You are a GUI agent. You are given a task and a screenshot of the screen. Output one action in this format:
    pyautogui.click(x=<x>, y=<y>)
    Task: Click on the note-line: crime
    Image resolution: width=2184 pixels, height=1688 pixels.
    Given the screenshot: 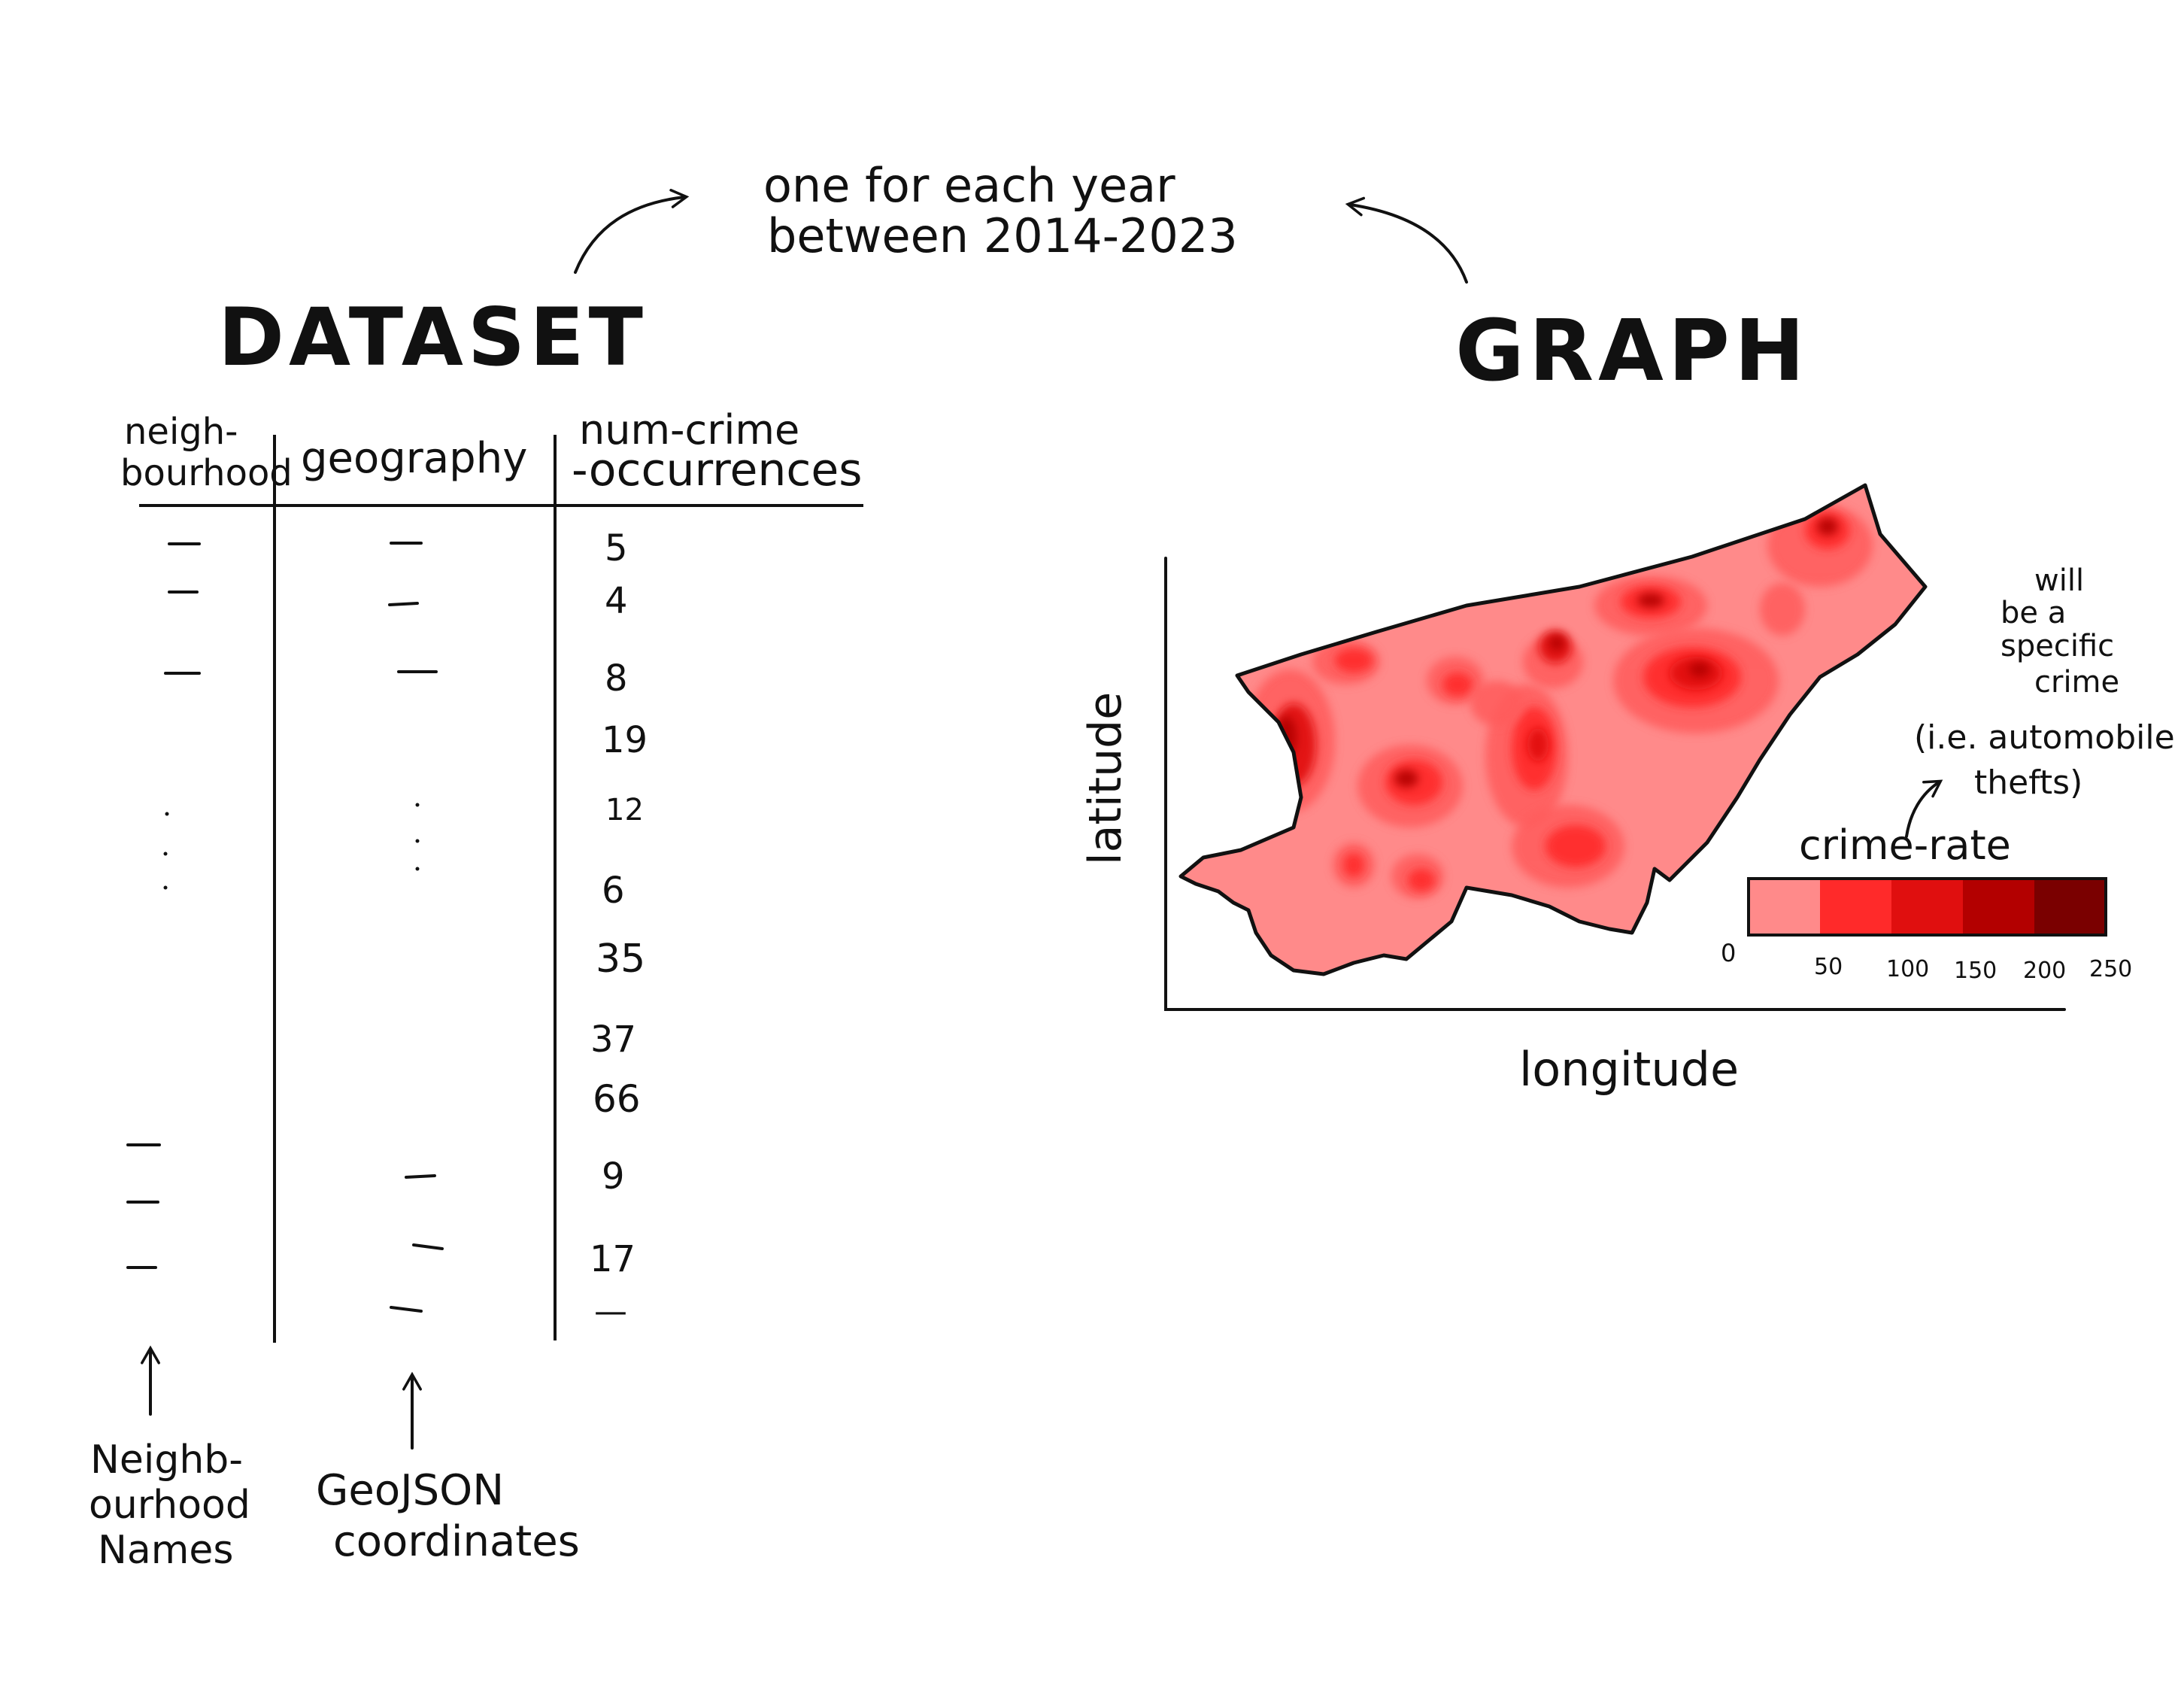 What is the action you would take?
    pyautogui.click(x=2076, y=682)
    